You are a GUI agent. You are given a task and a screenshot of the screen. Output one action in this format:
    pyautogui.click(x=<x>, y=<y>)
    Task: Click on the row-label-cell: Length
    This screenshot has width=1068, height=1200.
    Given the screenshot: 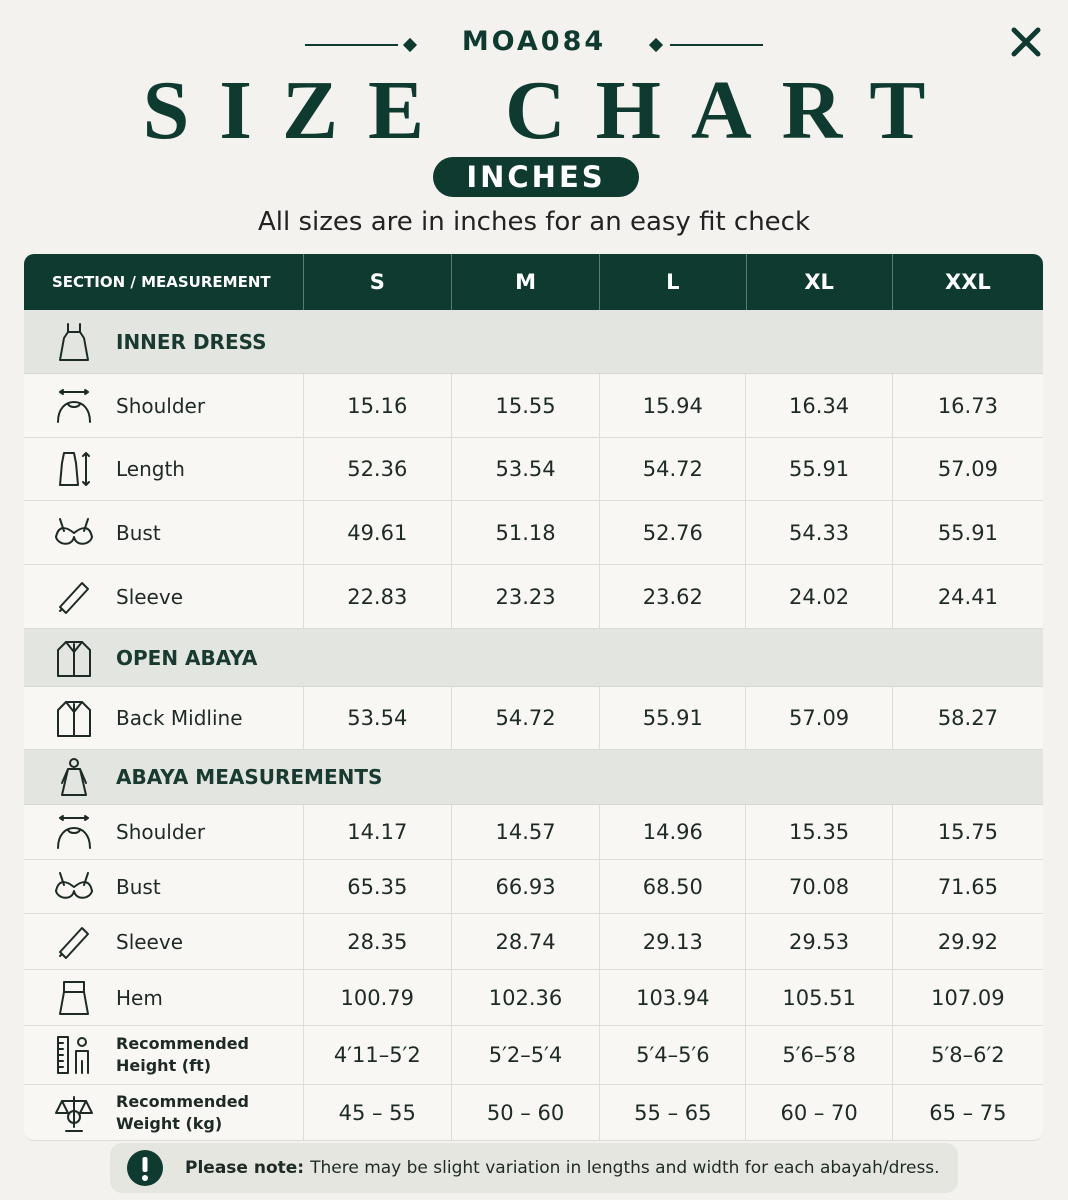 What is the action you would take?
    pyautogui.click(x=163, y=469)
    